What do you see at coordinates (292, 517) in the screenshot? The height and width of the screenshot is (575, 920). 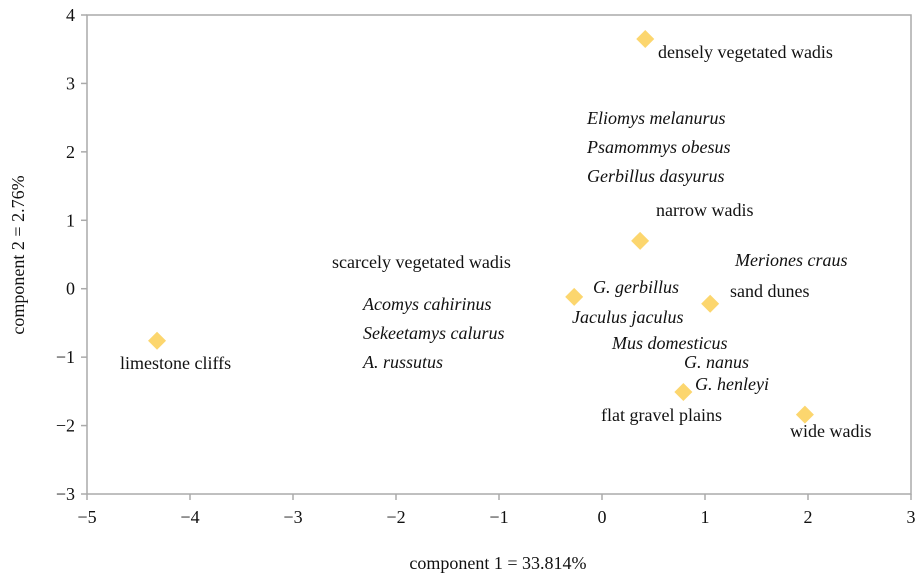 I see `x-tick-label: −3` at bounding box center [292, 517].